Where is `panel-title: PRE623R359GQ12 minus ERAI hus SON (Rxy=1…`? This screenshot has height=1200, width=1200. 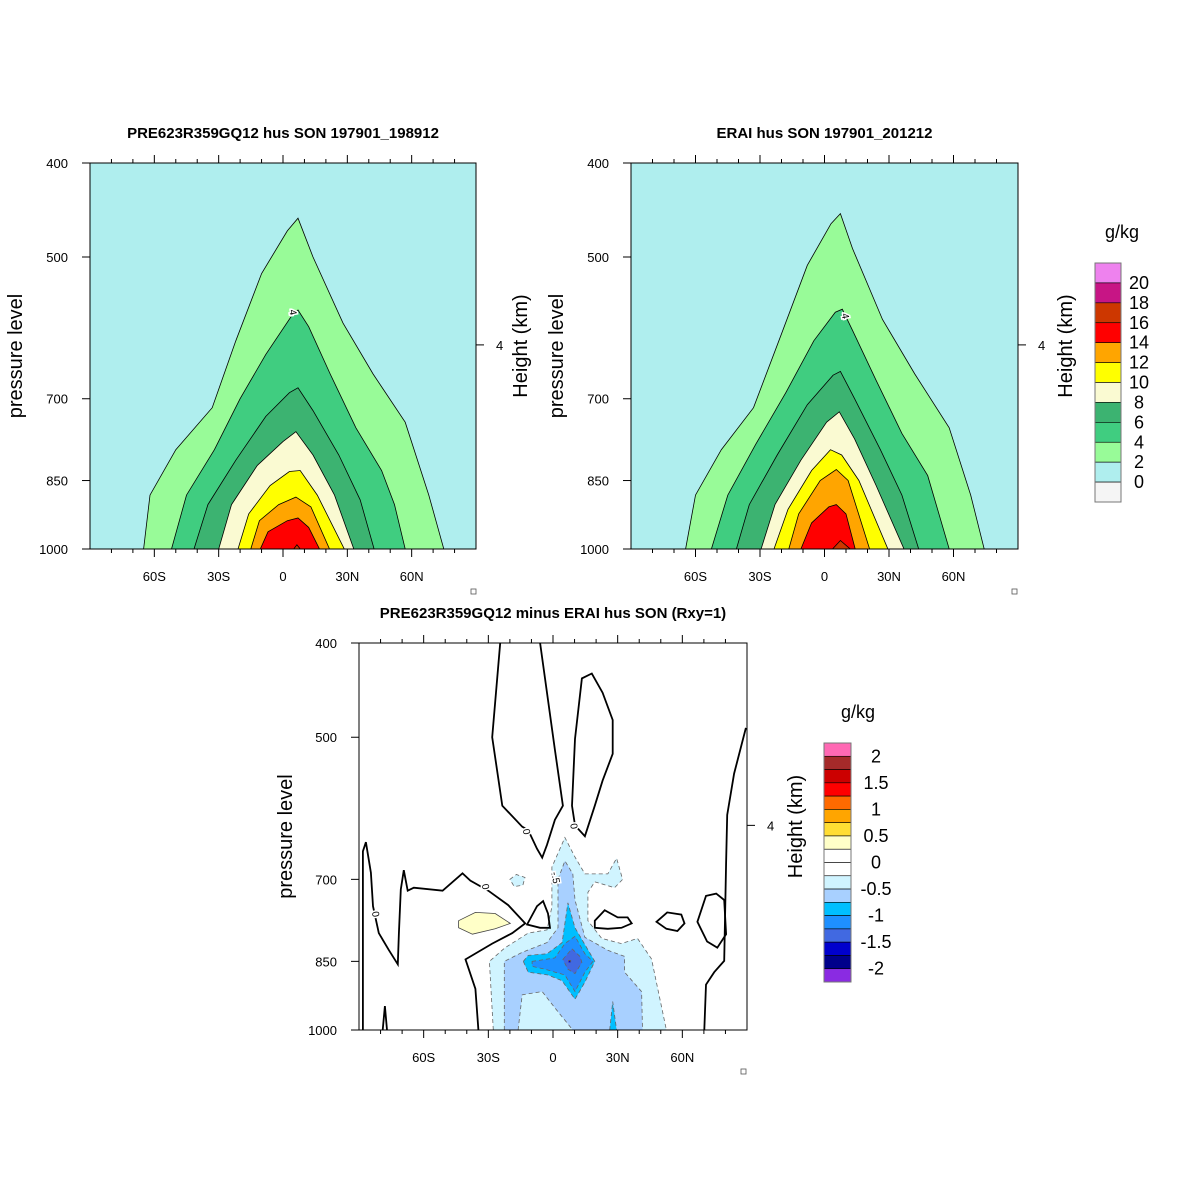 panel-title: PRE623R359GQ12 minus ERAI hus SON (Rxy=1… is located at coordinates (553, 613).